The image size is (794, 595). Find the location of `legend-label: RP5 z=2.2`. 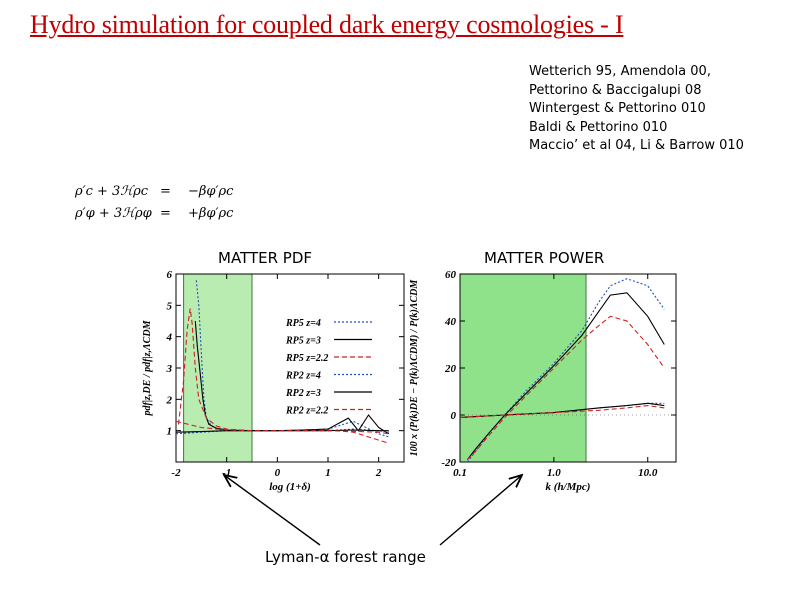

legend-label: RP5 z=2.2 is located at coordinates (306, 358).